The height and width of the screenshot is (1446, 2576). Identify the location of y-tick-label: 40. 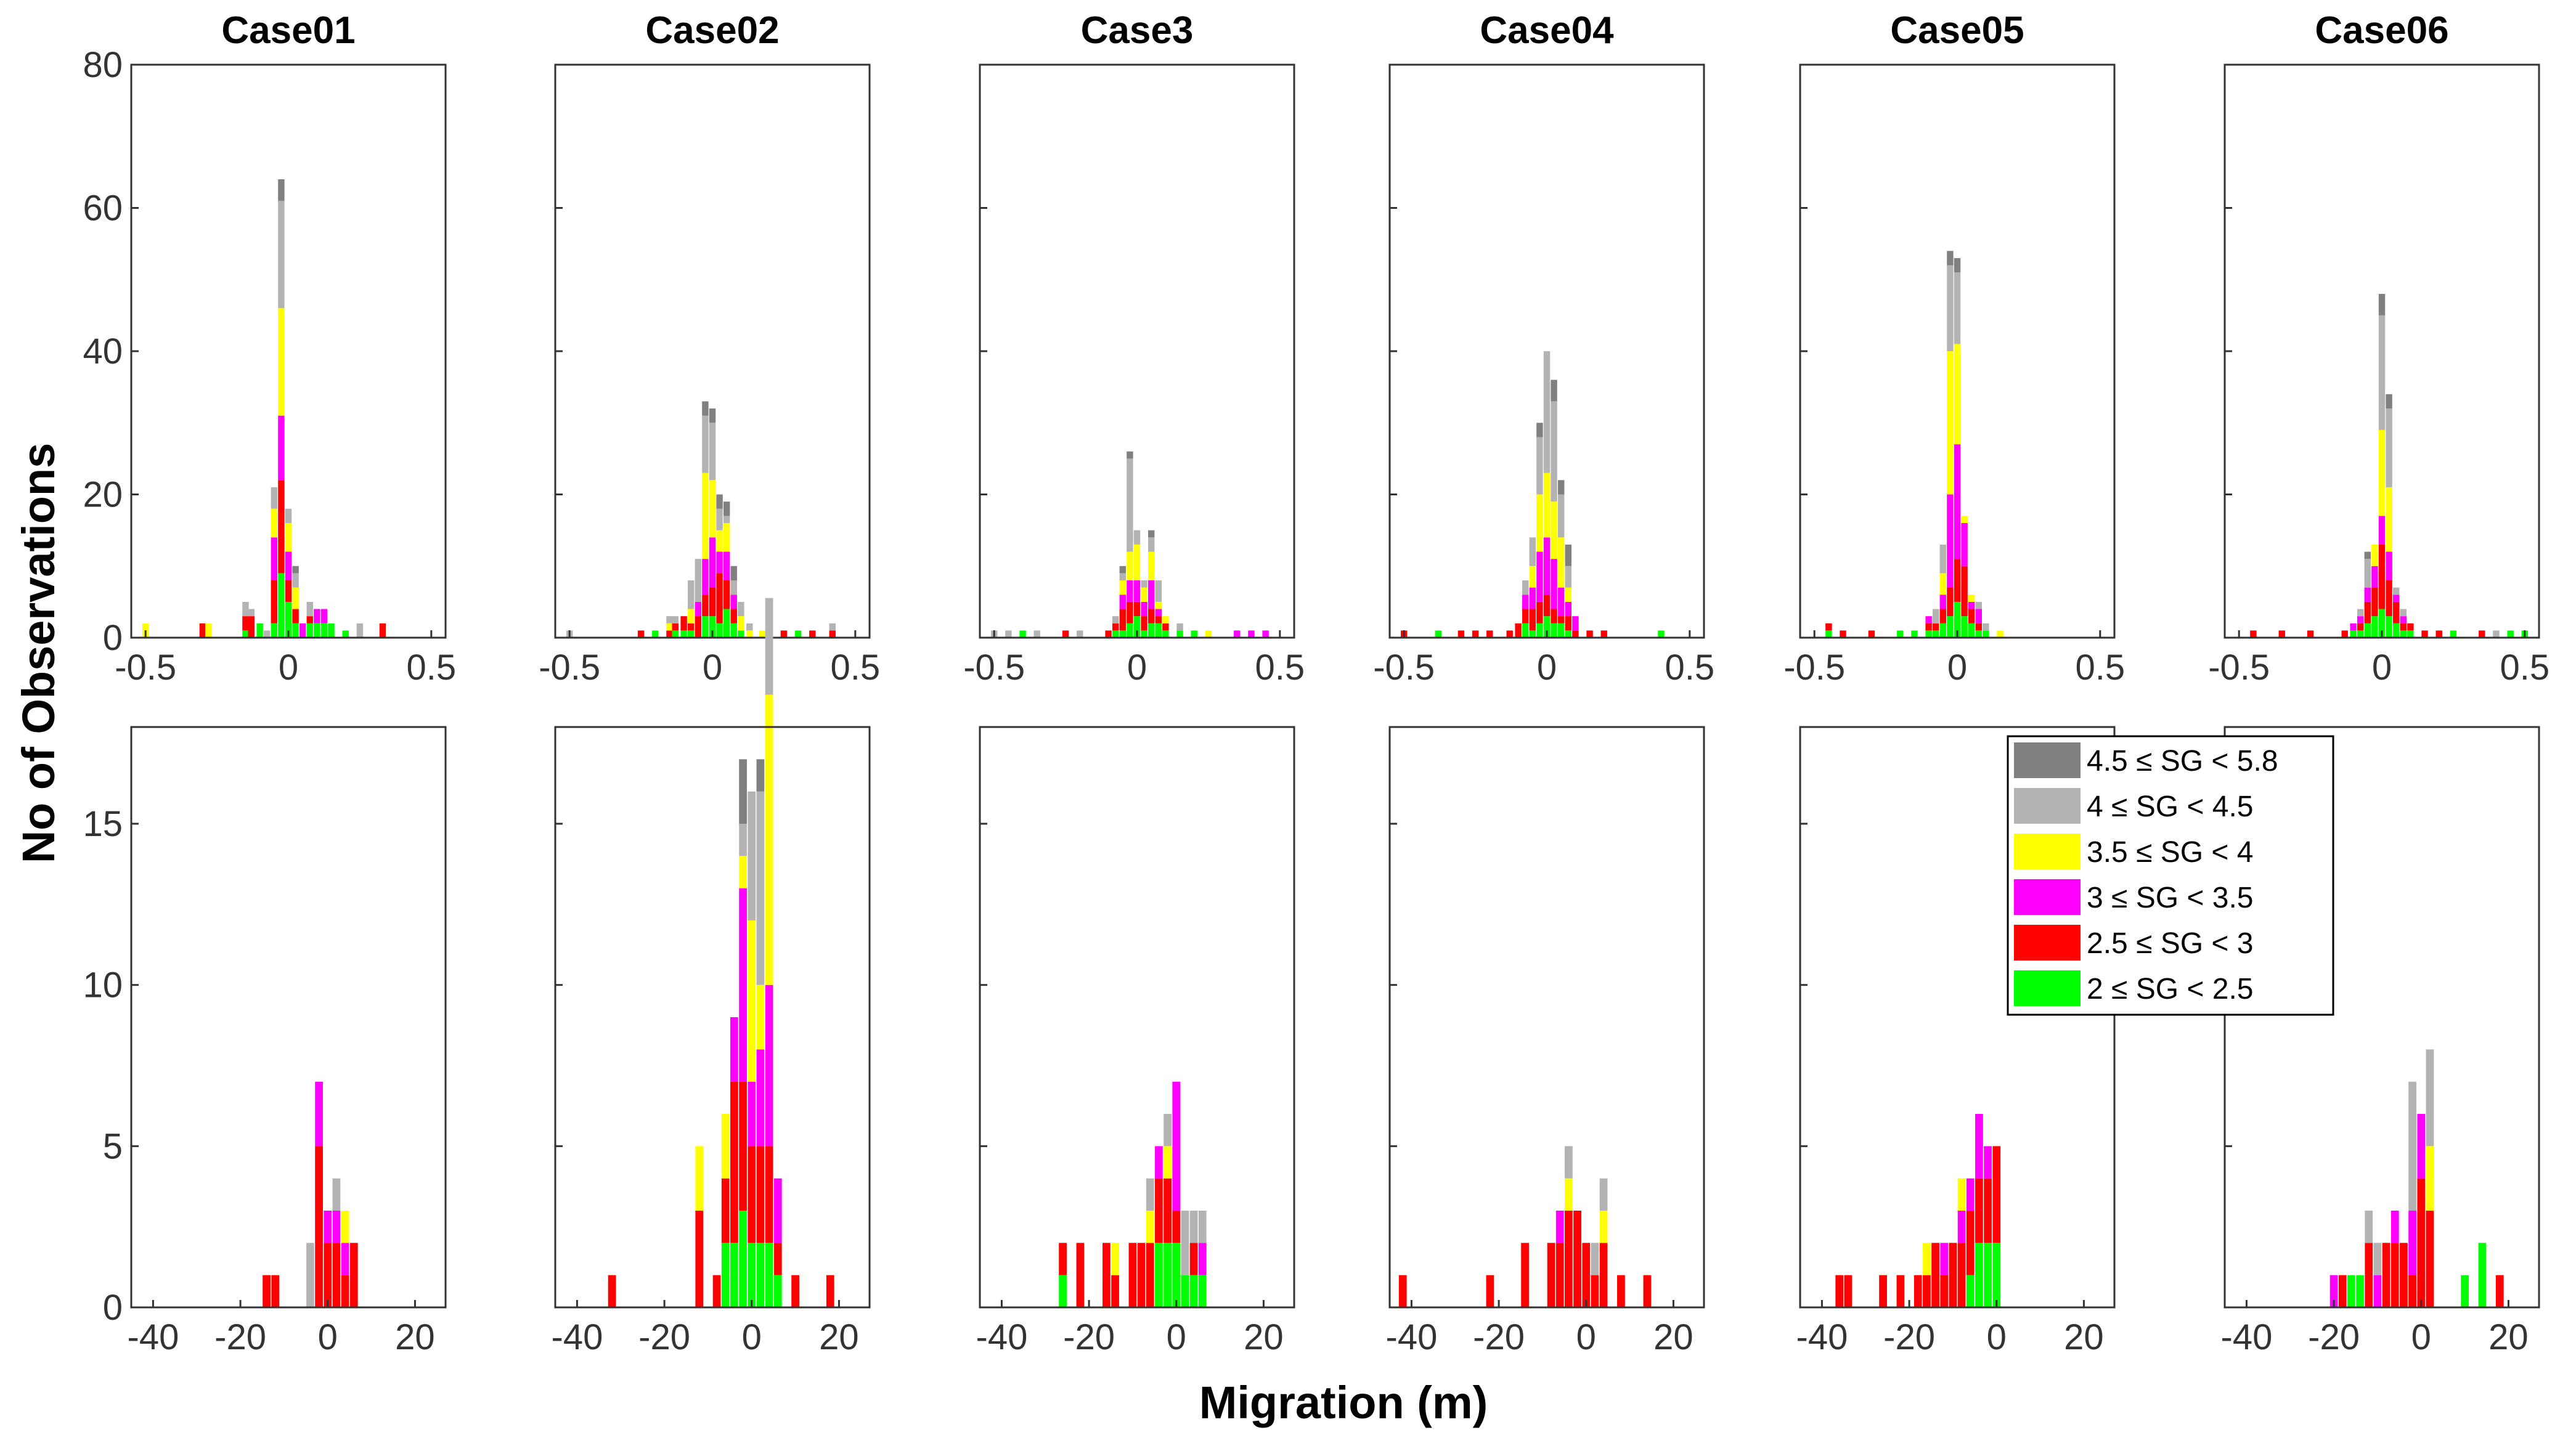
(103, 351).